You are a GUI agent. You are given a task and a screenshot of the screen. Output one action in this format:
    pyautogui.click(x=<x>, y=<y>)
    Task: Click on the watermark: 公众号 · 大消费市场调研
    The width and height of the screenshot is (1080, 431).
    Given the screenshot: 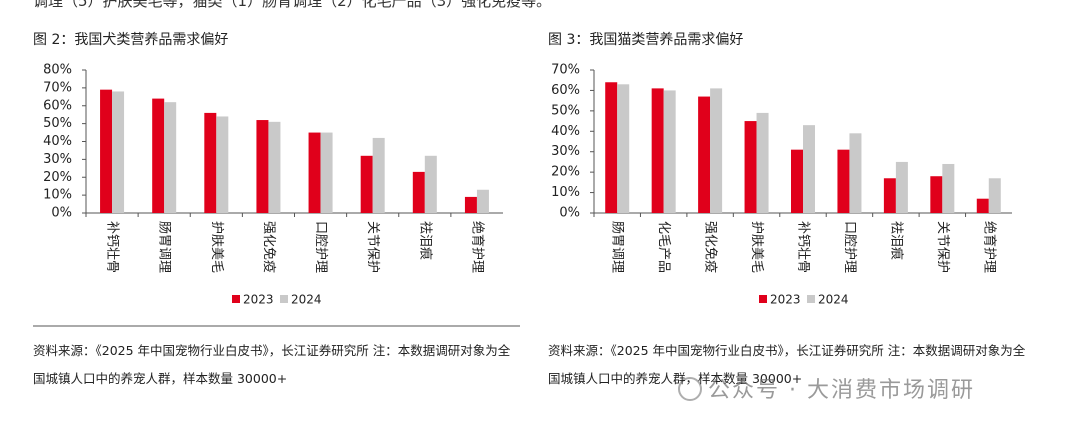 What is the action you would take?
    pyautogui.click(x=841, y=390)
    